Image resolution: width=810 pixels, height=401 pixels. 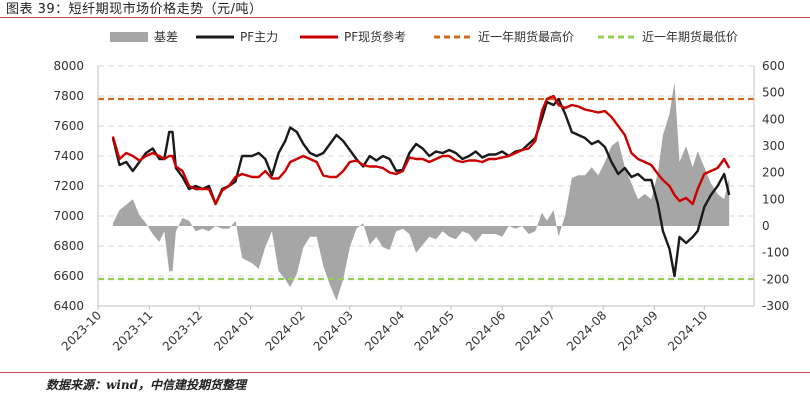 What do you see at coordinates (773, 66) in the screenshot?
I see `y-right-tick-label: 600` at bounding box center [773, 66].